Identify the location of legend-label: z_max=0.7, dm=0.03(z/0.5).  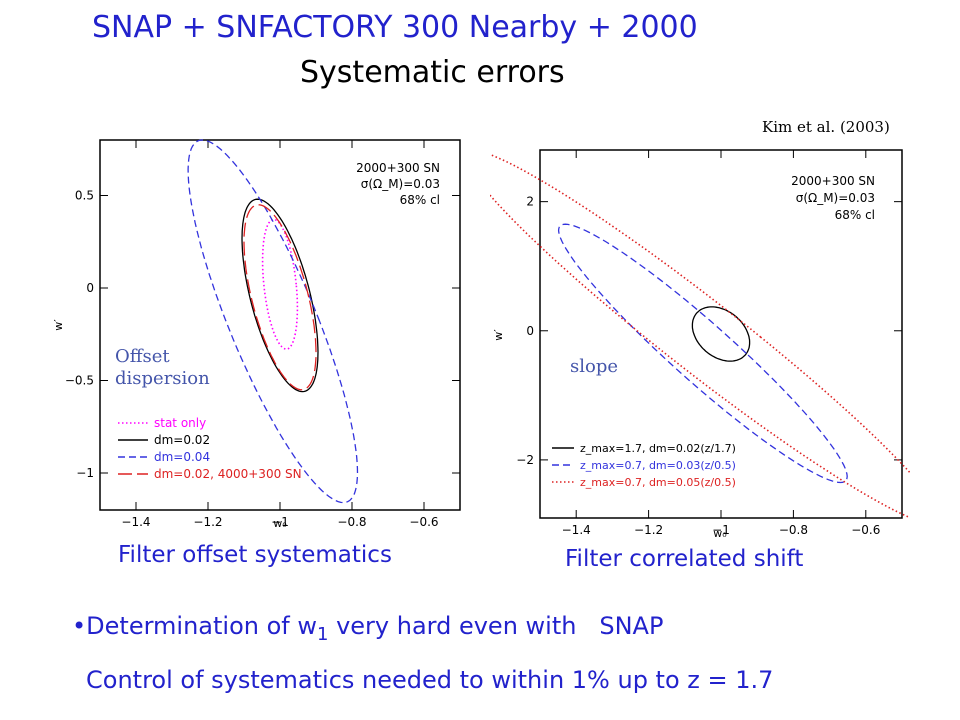
(658, 465).